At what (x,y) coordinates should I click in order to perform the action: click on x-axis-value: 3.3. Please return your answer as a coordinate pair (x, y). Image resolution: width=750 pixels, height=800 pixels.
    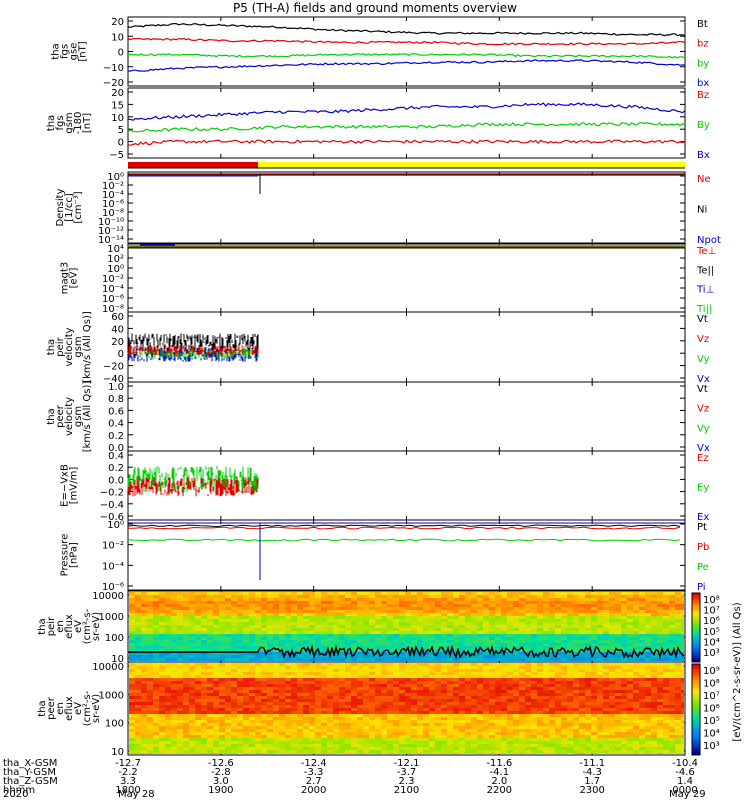
    Looking at the image, I should click on (128, 781).